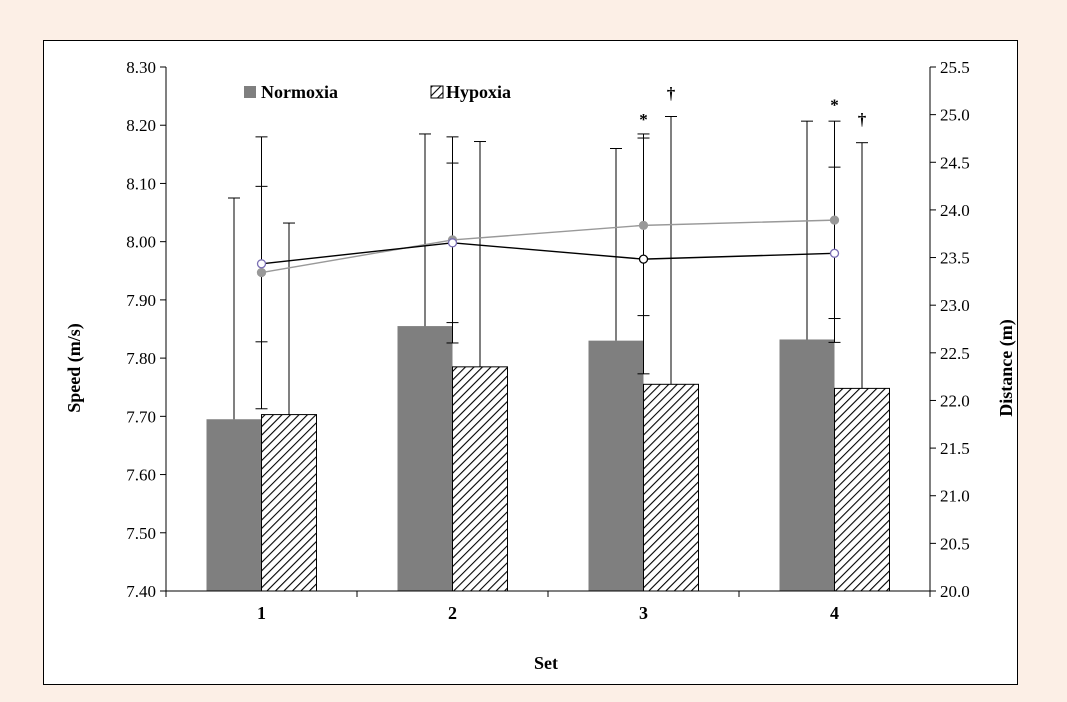  What do you see at coordinates (546, 663) in the screenshot?
I see `x-axis-title: Set` at bounding box center [546, 663].